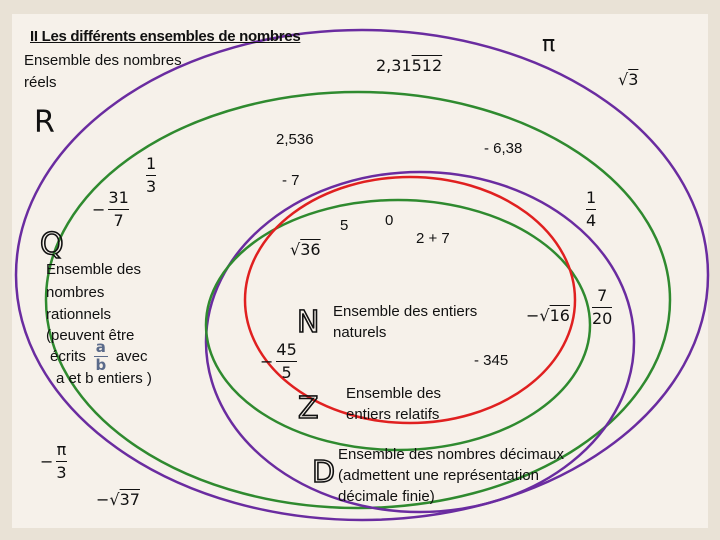 The width and height of the screenshot is (720, 540). Describe the element at coordinates (308, 408) in the screenshot. I see `set-Z-letter: Z` at that location.